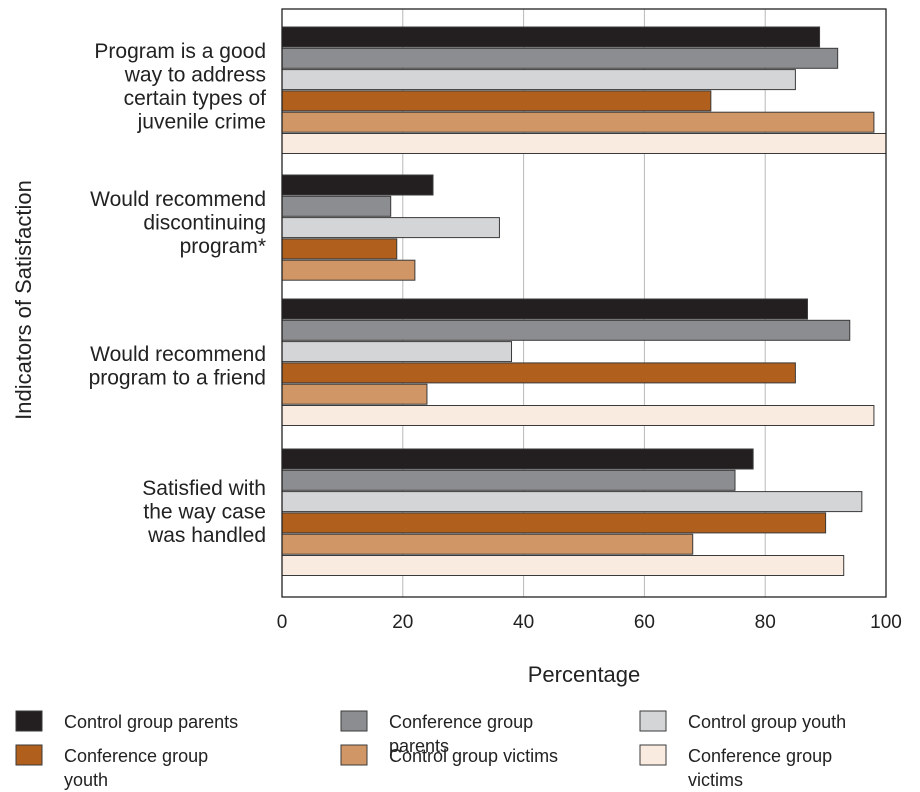 The height and width of the screenshot is (792, 920). Describe the element at coordinates (201, 122) in the screenshot. I see `category-label: juvenile crime` at that location.